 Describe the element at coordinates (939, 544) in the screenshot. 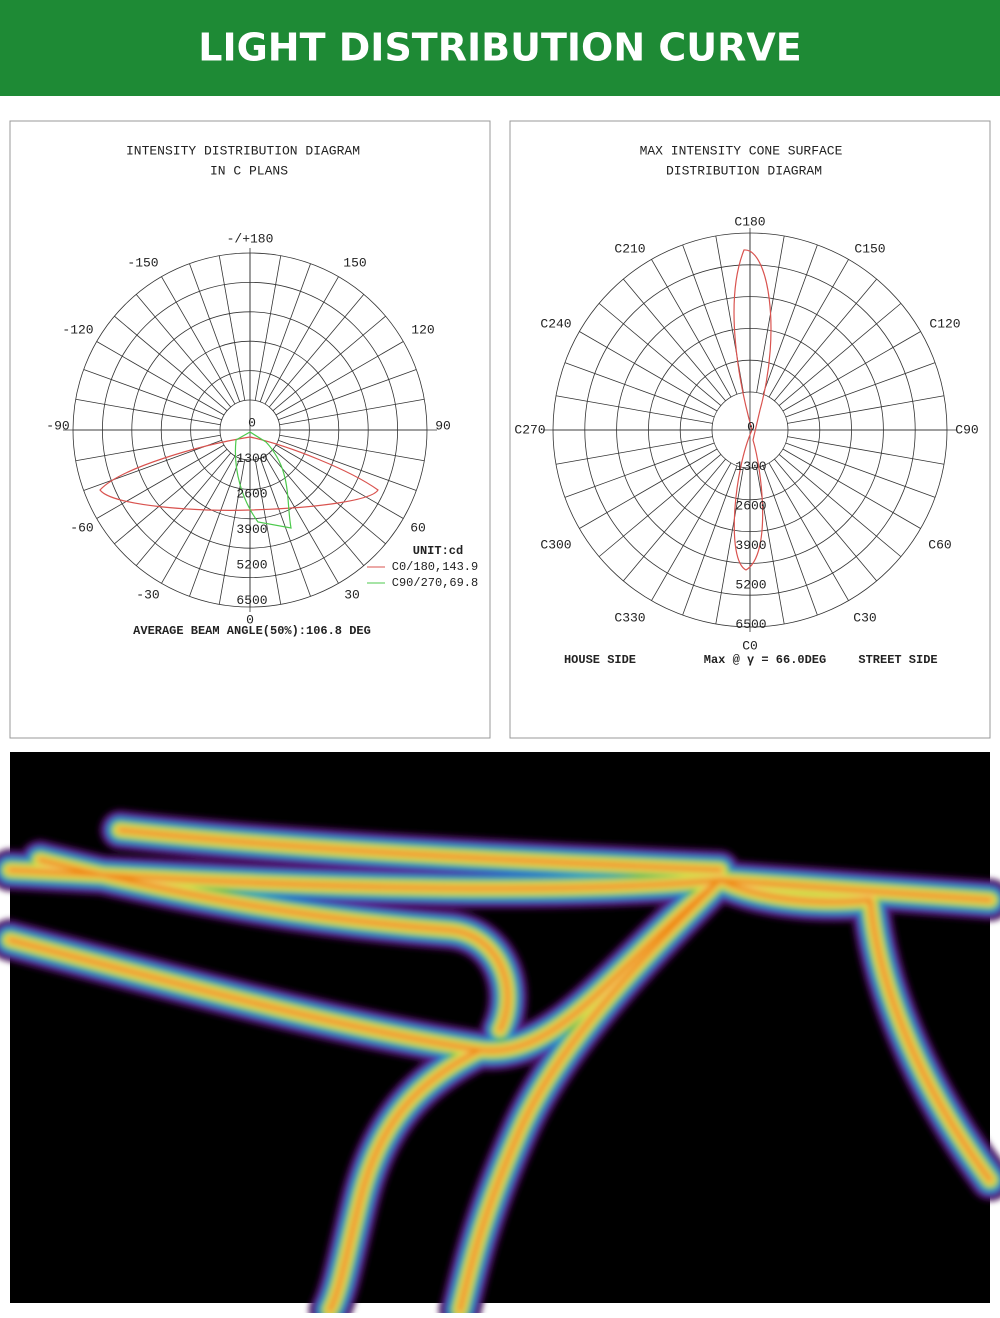

I see `angle-label: C60` at that location.